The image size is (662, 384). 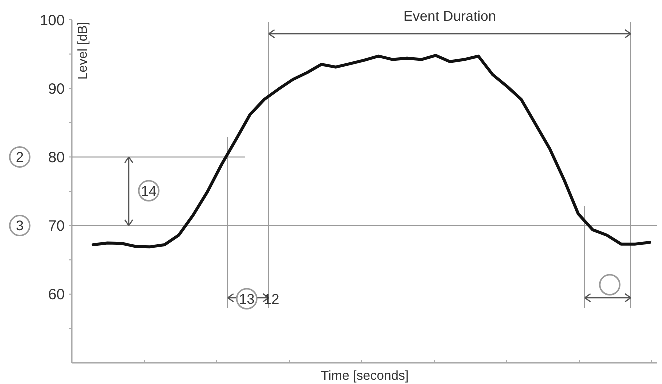 I want to click on text: 2, so click(x=20, y=157).